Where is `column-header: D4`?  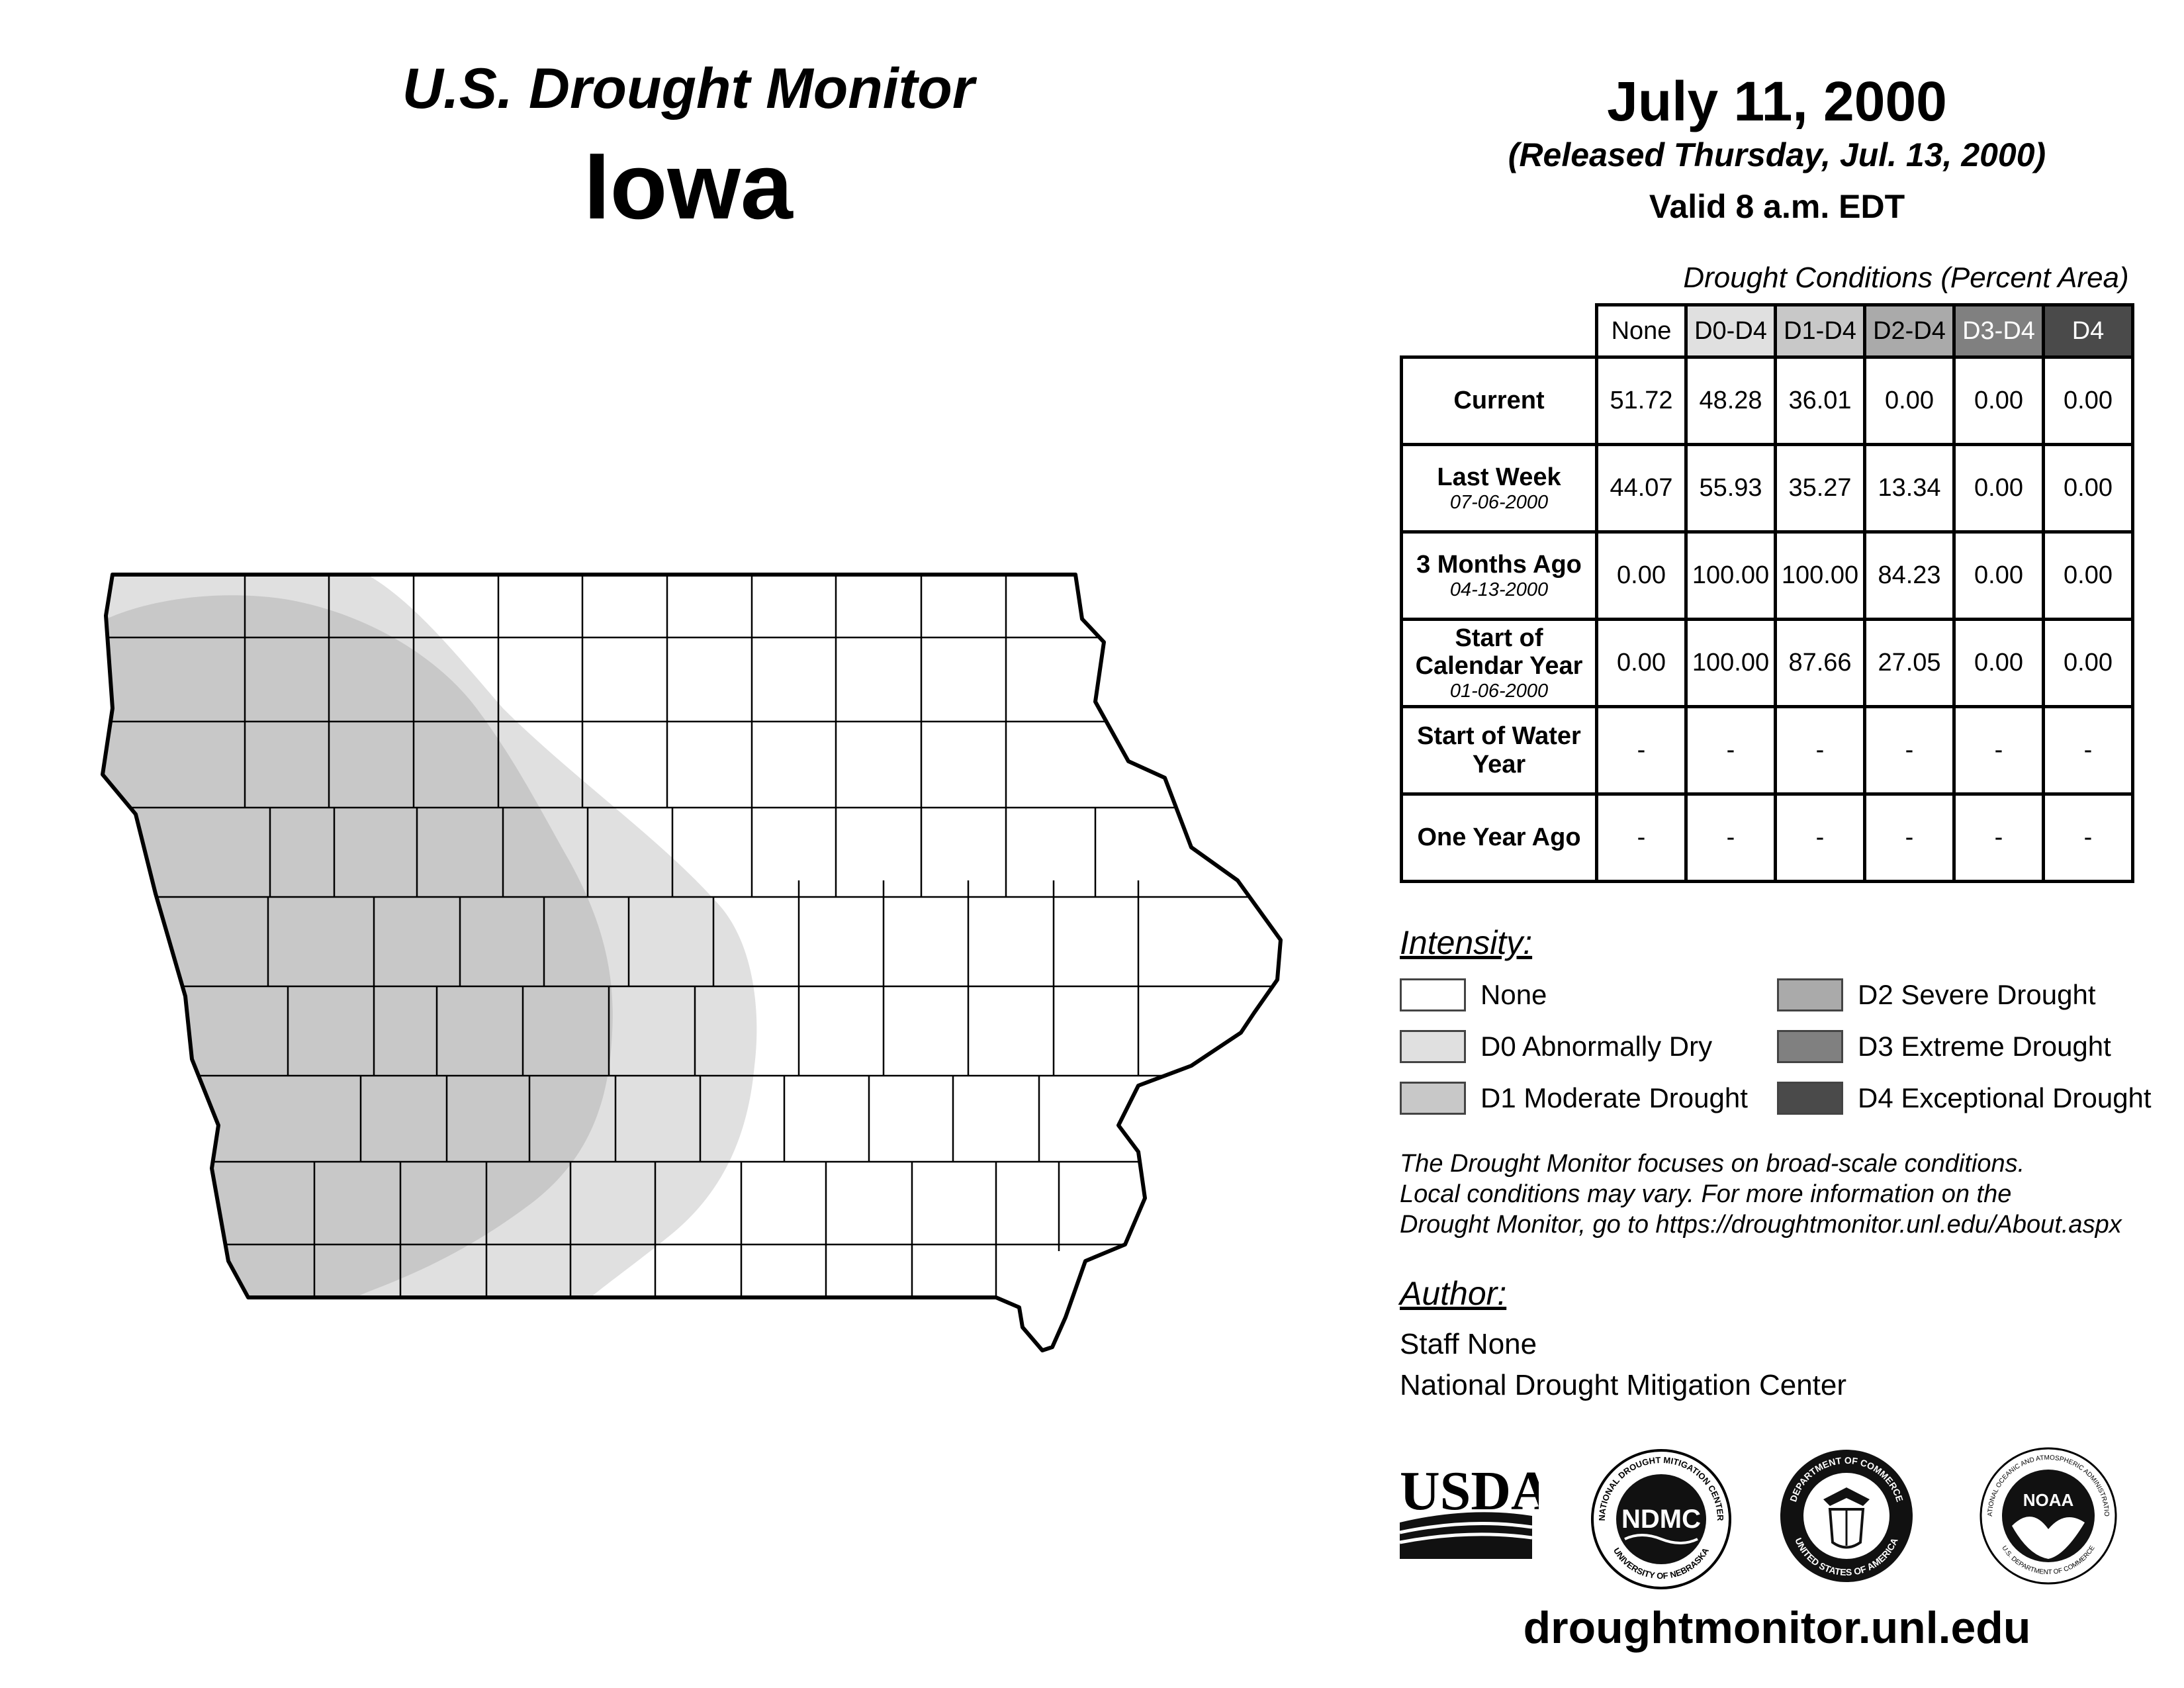
column-header: D4 is located at coordinates (2088, 331).